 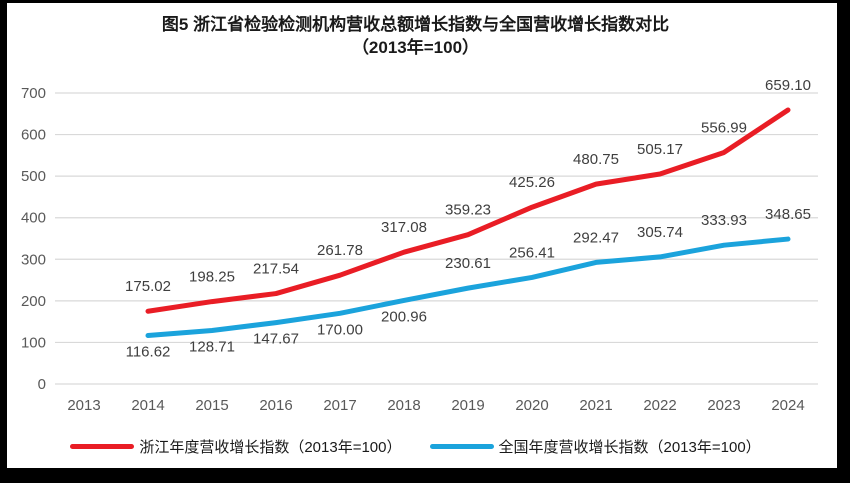 What do you see at coordinates (339, 405) in the screenshot?
I see `x-axis-tick-label: 2017` at bounding box center [339, 405].